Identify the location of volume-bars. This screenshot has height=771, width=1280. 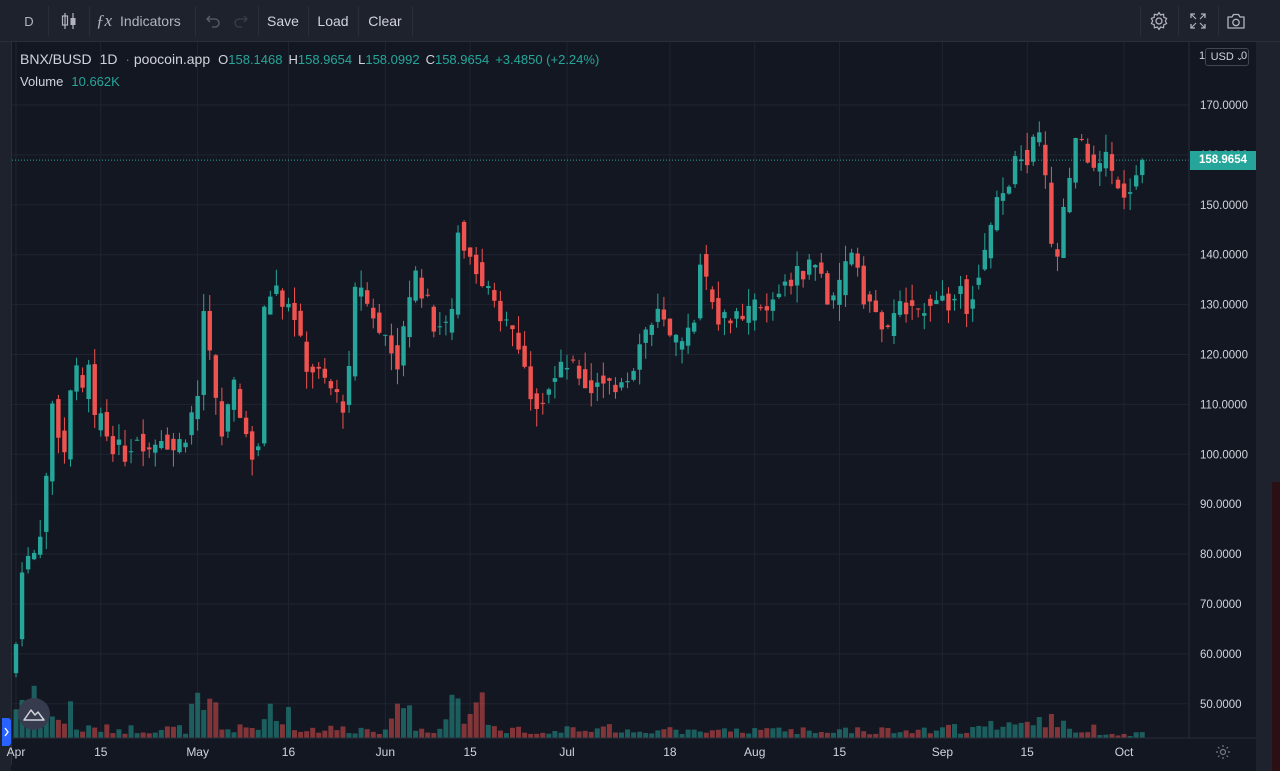
(579, 711).